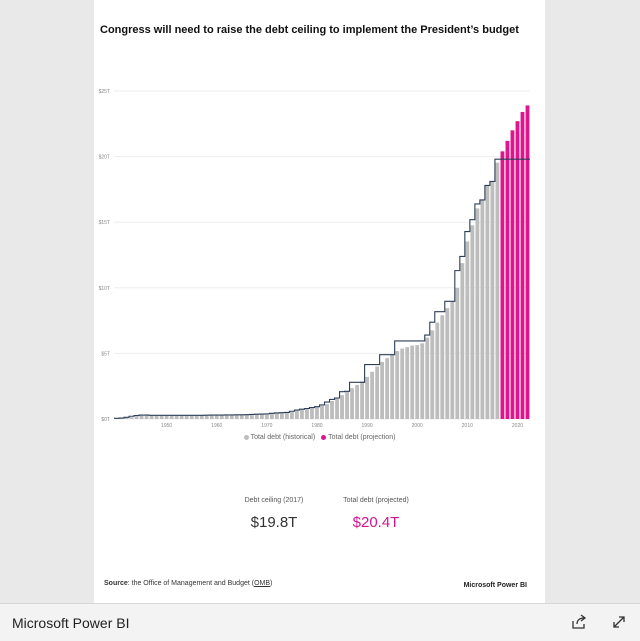 This screenshot has height=641, width=640. Describe the element at coordinates (262, 583) in the screenshot. I see `source-link-omb: OMB` at that location.